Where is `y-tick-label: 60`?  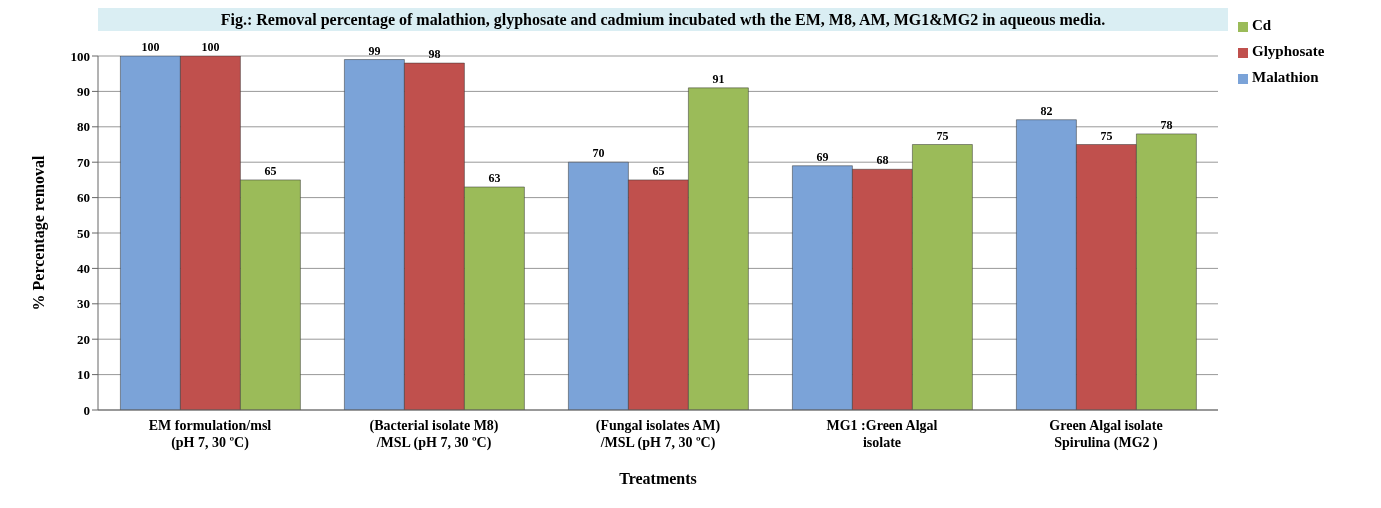
y-tick-label: 60 is located at coordinates (83, 198).